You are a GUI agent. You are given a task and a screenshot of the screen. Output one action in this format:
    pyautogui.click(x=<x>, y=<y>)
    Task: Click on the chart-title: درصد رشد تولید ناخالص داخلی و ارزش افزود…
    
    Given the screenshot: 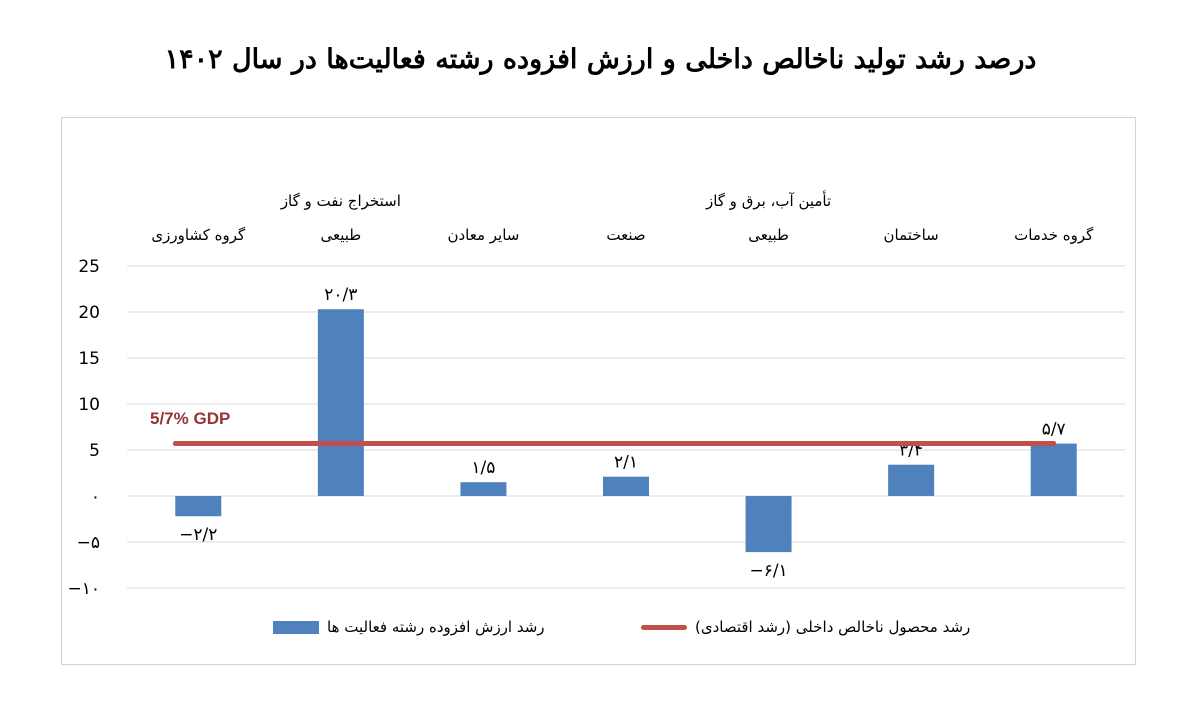 What is the action you would take?
    pyautogui.click(x=600, y=59)
    